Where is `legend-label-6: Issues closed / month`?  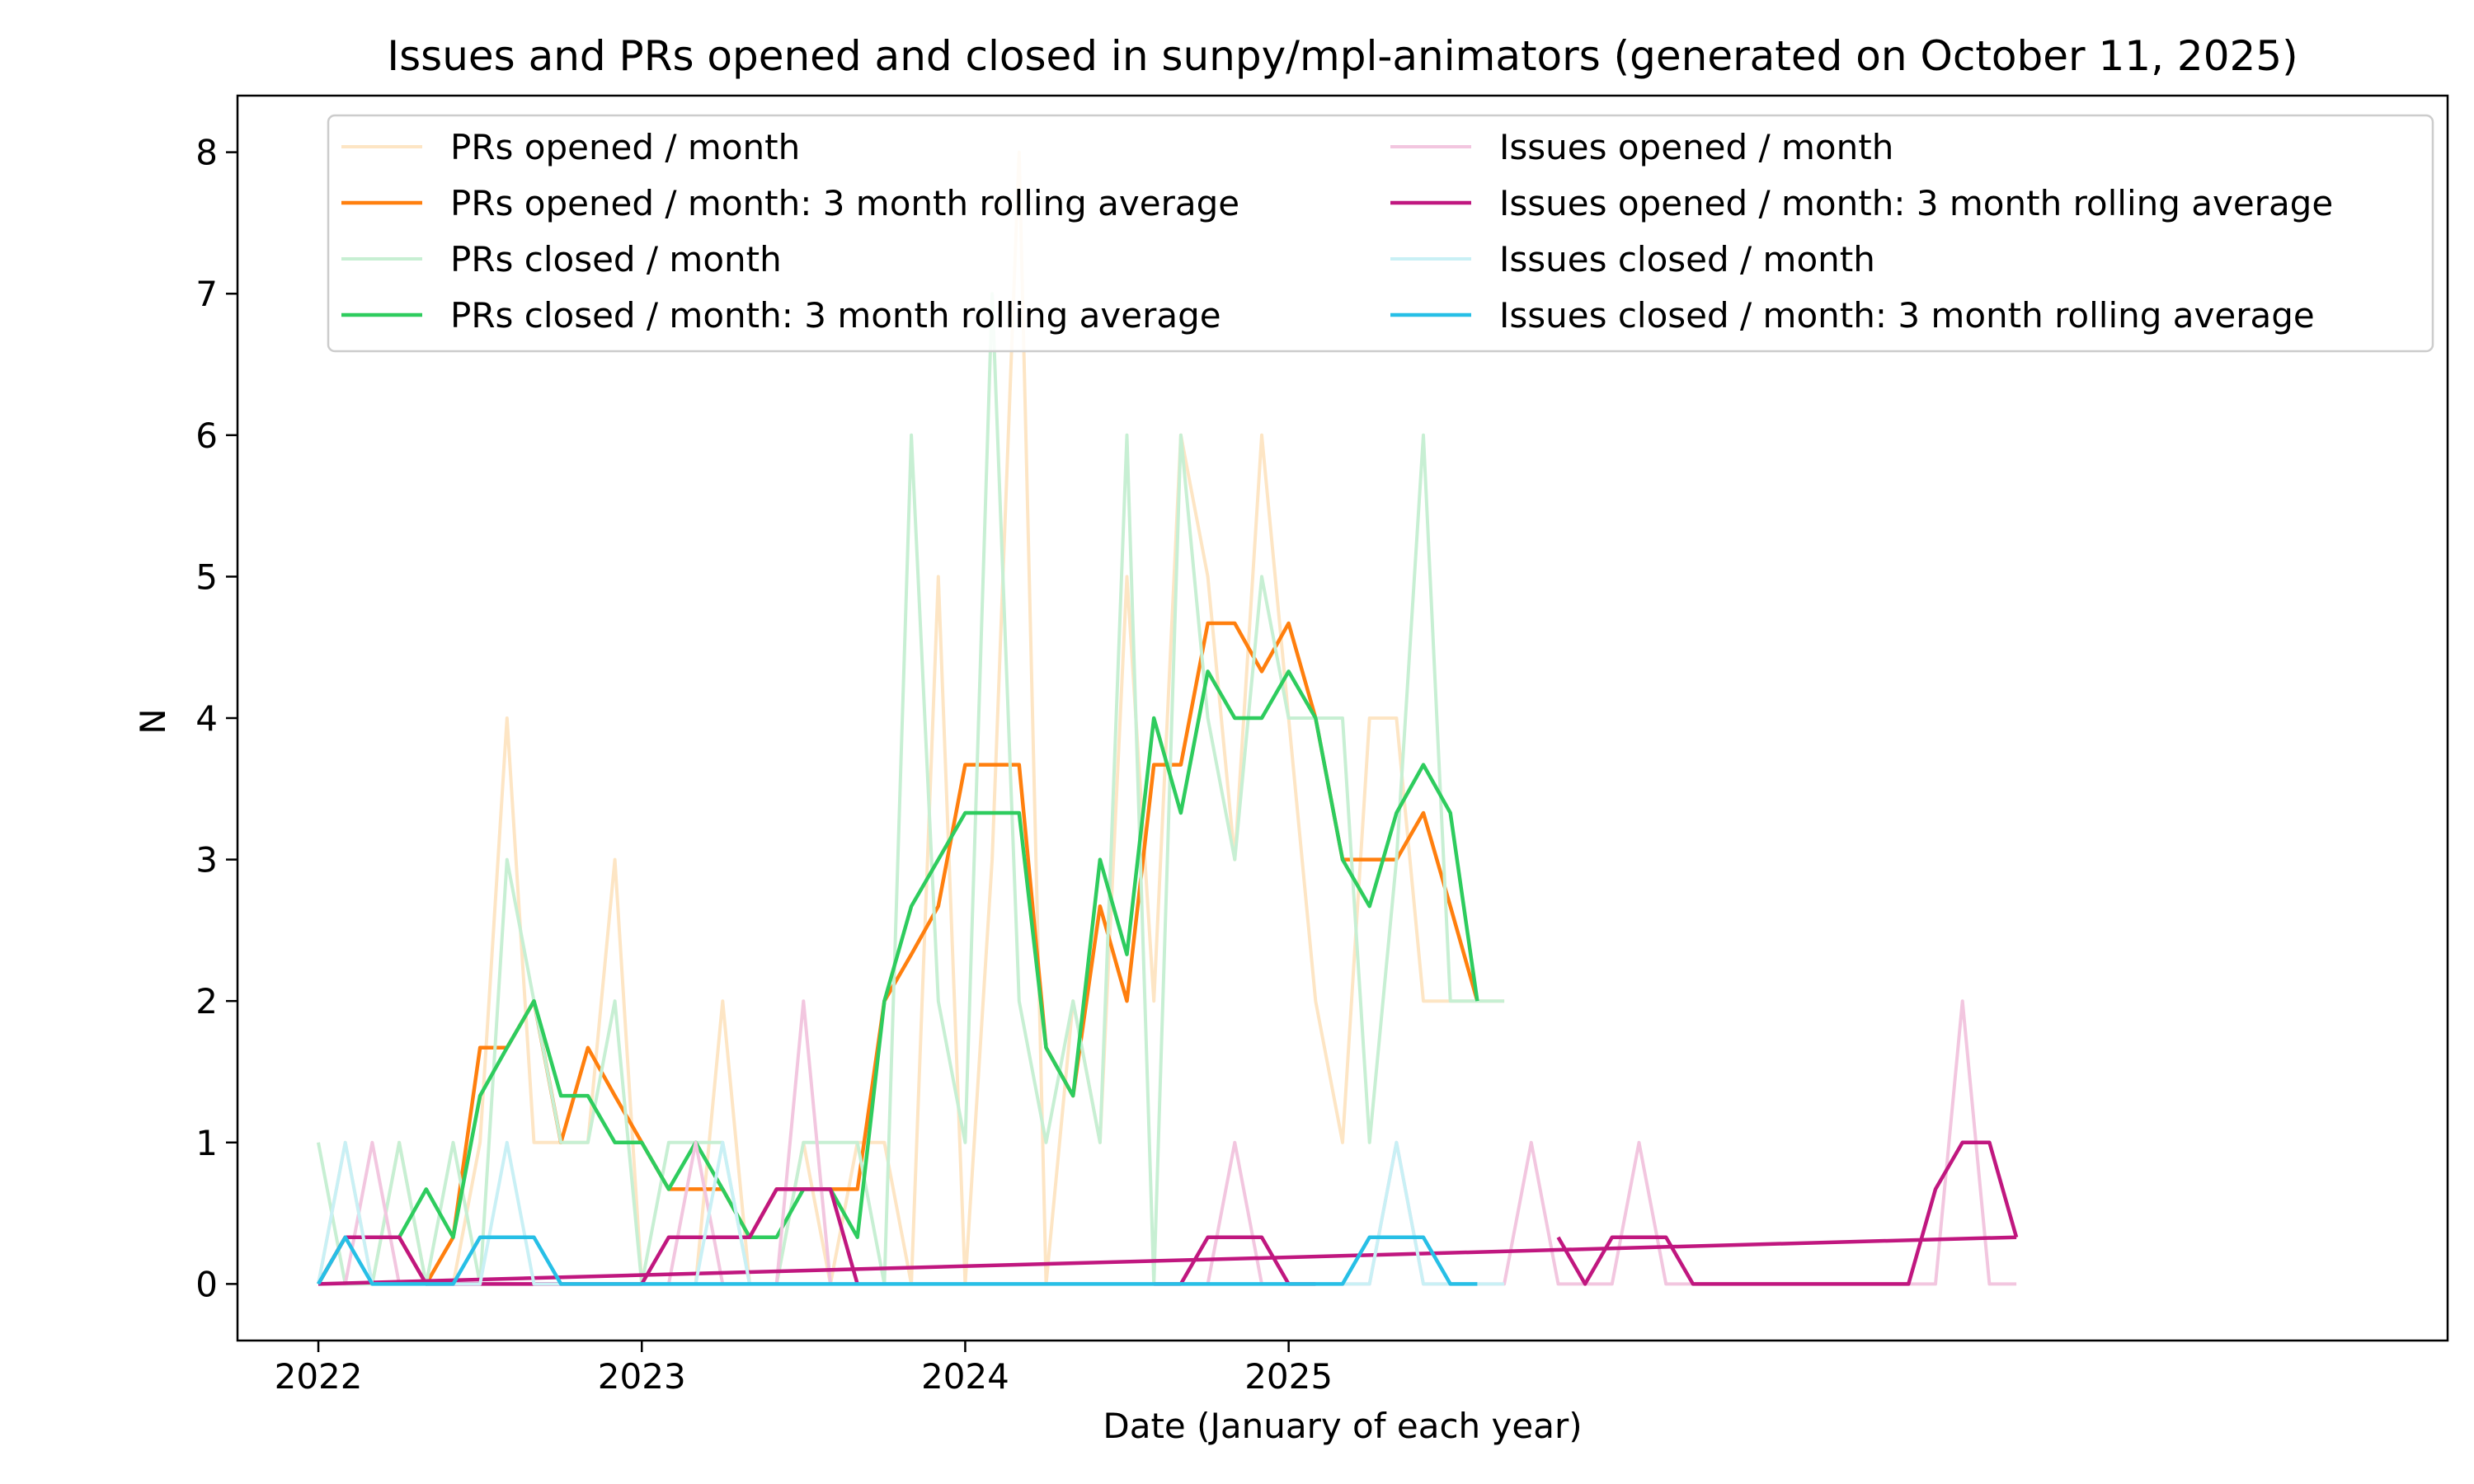 legend-label-6: Issues closed / month is located at coordinates (1687, 259).